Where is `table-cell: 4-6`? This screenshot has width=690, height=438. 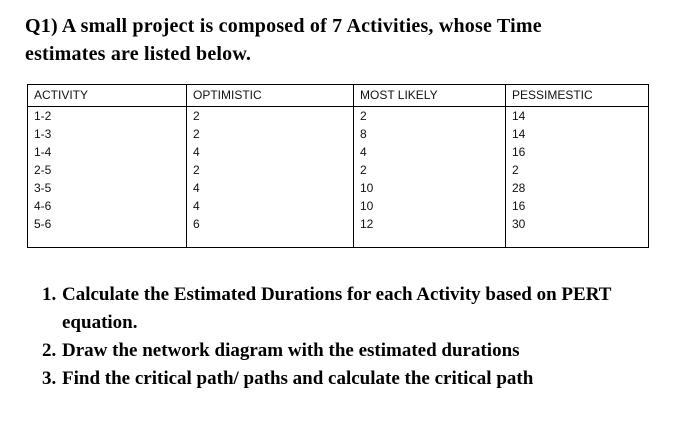 table-cell: 4-6 is located at coordinates (107, 206).